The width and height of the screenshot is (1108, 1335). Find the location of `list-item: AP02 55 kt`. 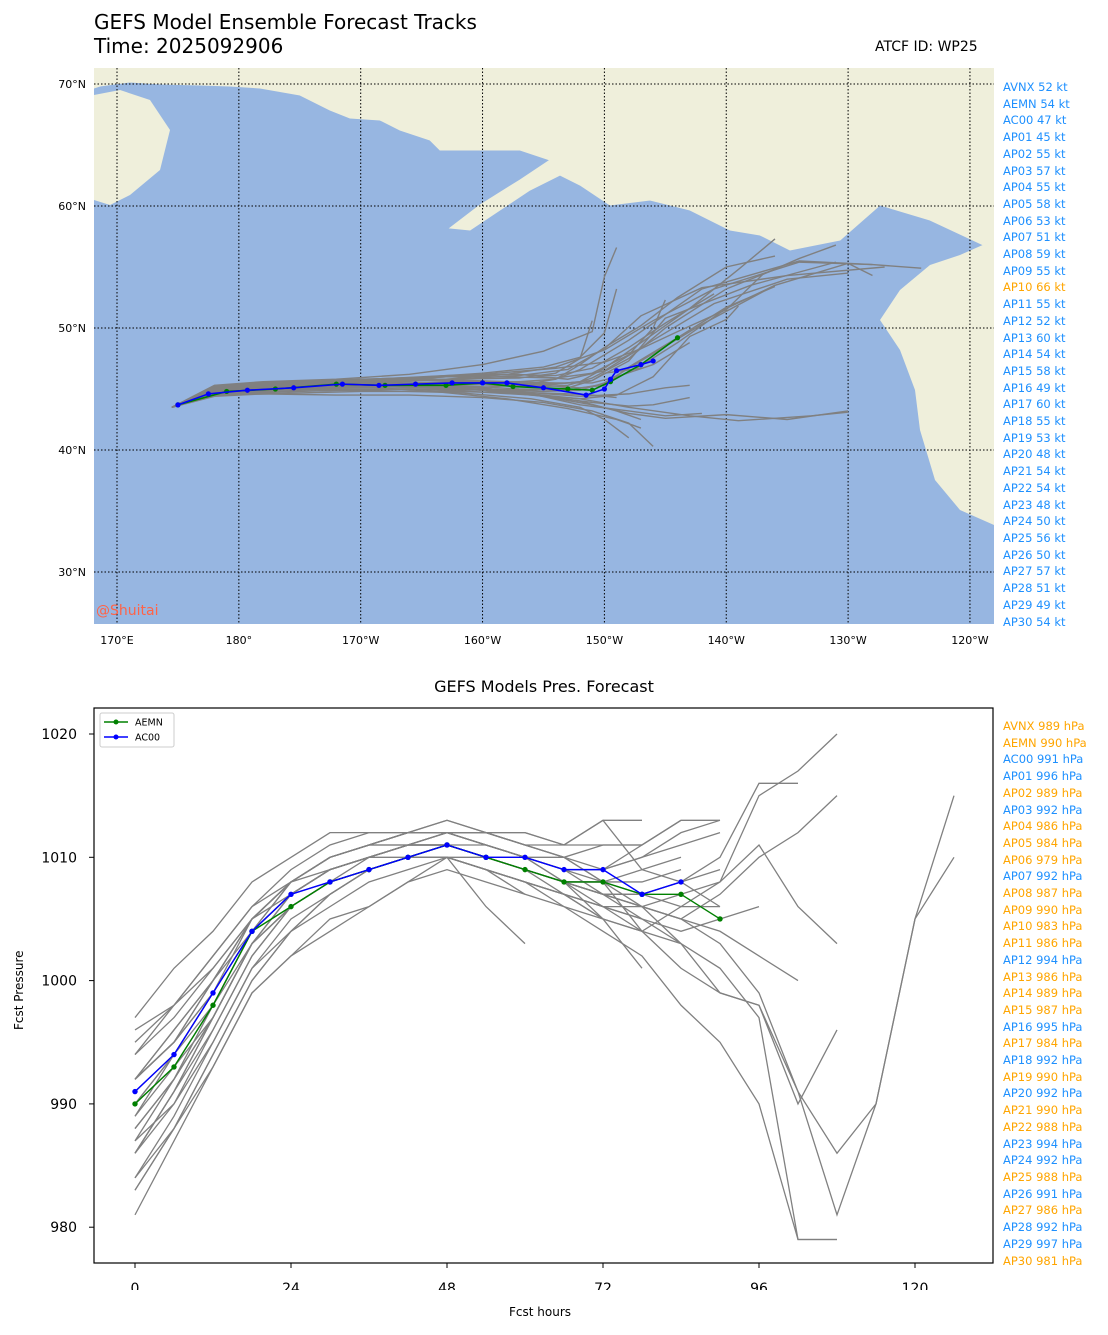

list-item: AP02 55 kt is located at coordinates (1034, 153).